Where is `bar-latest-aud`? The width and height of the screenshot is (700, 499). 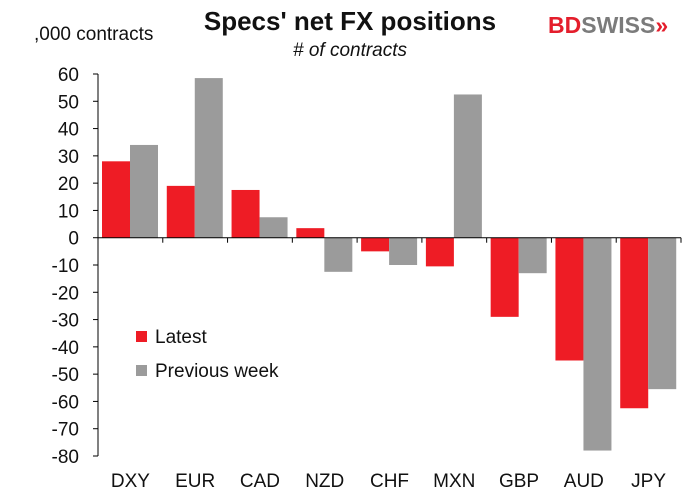 bar-latest-aud is located at coordinates (569, 299).